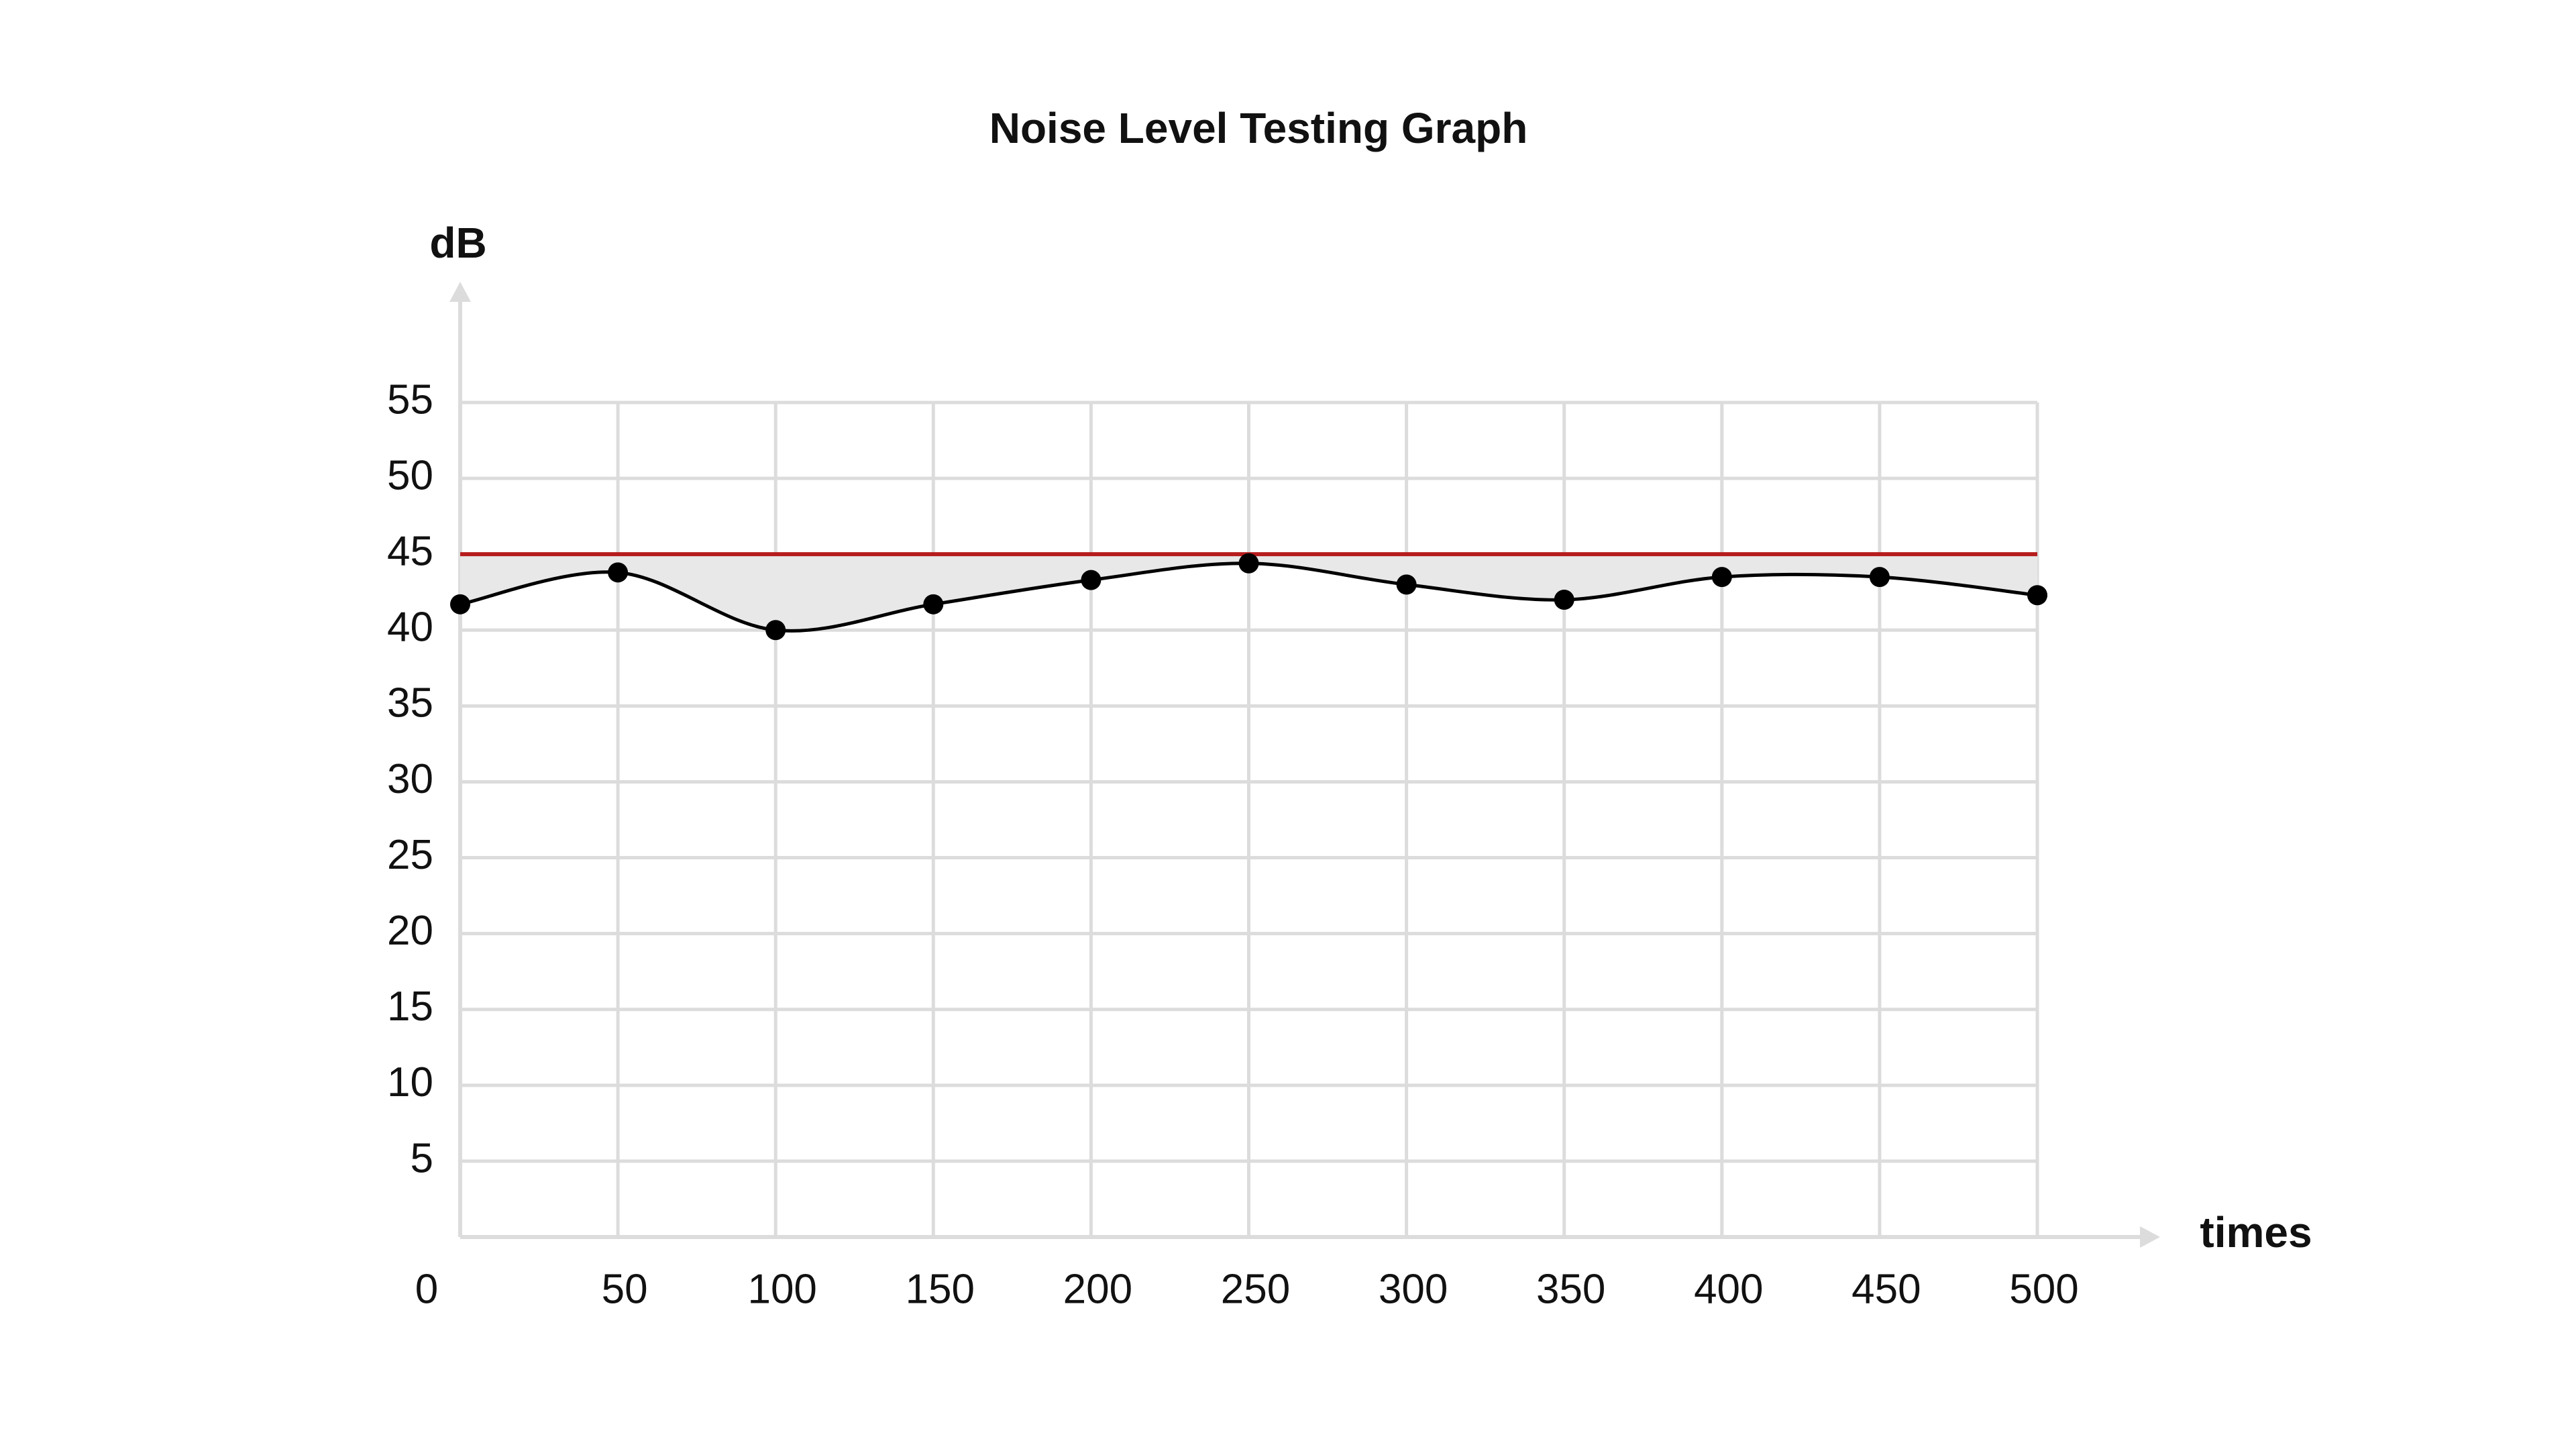 This screenshot has height=1449, width=2576. Describe the element at coordinates (410, 1082) in the screenshot. I see `y-tick-label: 10` at that location.